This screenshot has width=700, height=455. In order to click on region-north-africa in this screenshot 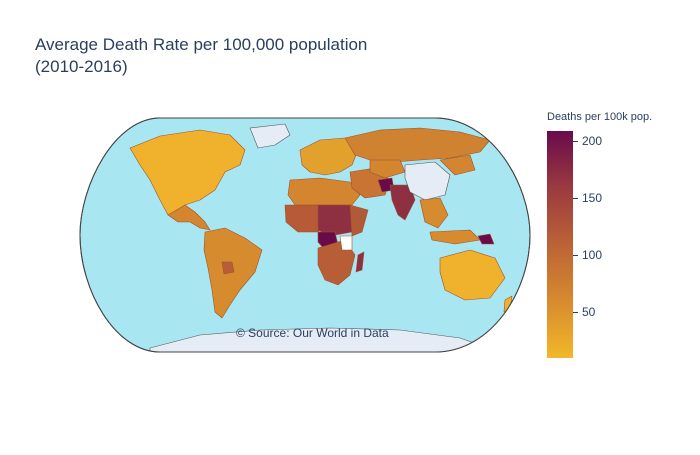, I will do `click(324, 191)`.